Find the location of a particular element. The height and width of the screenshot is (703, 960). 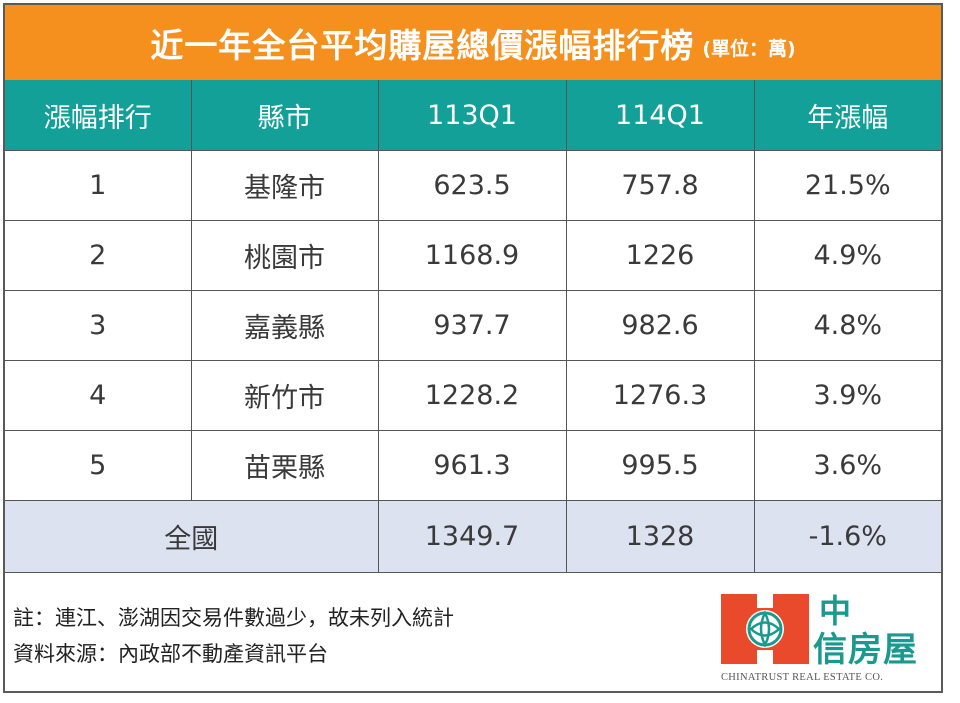

cell-city: 新竹市 is located at coordinates (284, 395).